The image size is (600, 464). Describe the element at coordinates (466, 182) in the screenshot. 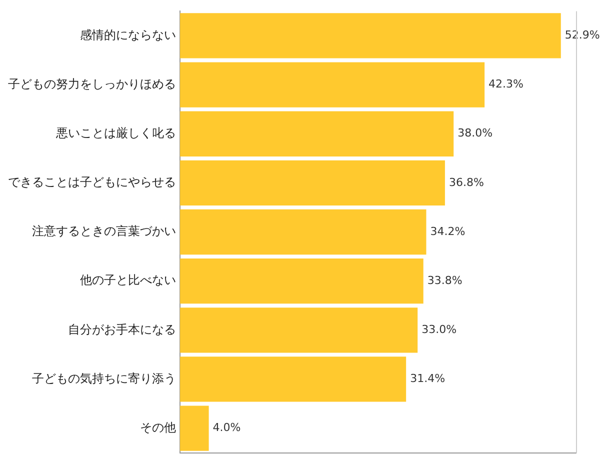

I see `data-label: 36.8%` at that location.